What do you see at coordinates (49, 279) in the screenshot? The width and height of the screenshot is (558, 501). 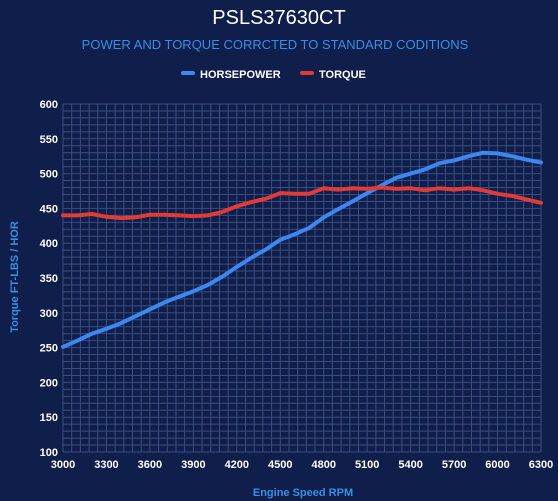 I see `y-tick-label: 350` at bounding box center [49, 279].